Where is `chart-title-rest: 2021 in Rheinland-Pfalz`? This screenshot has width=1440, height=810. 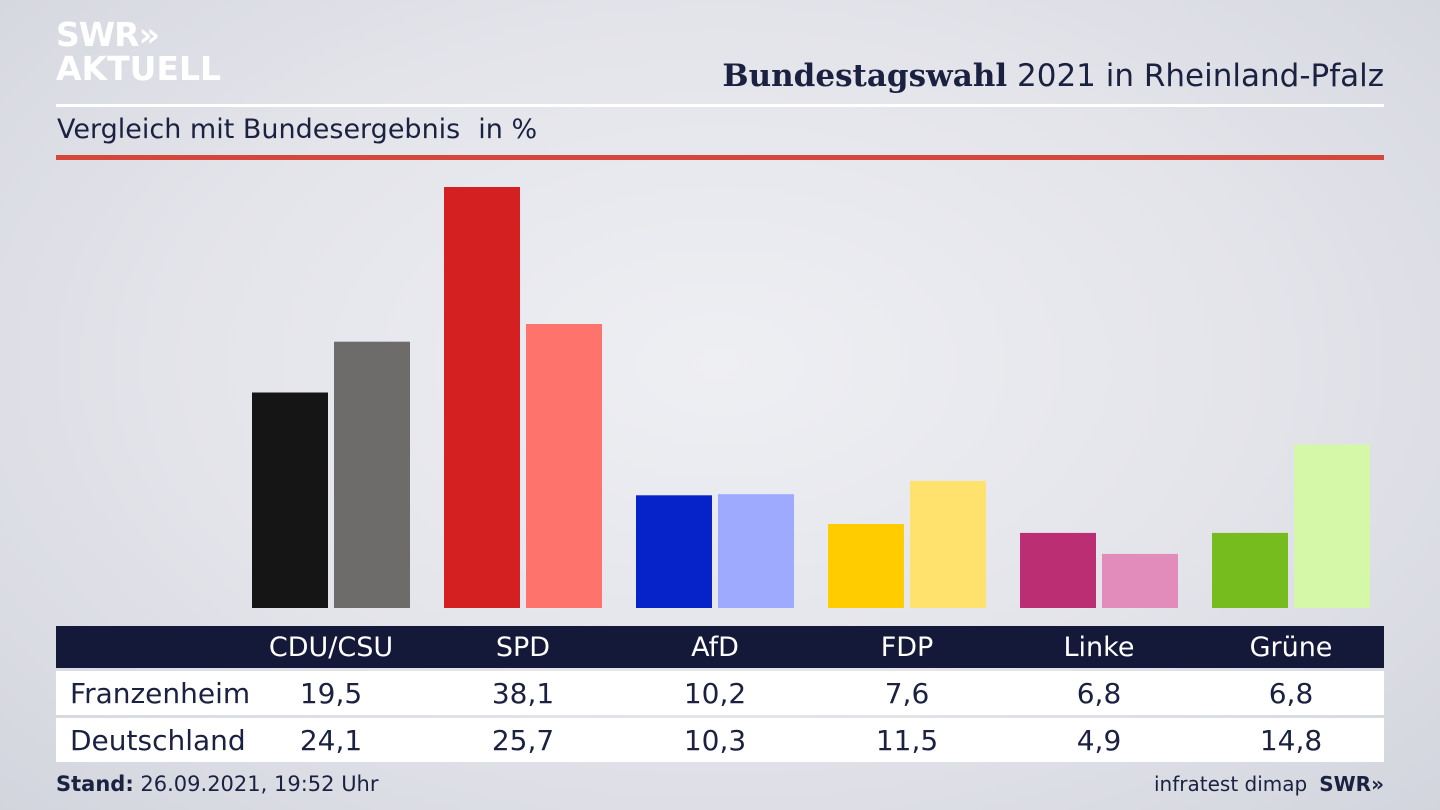 chart-title-rest: 2021 in Rheinland-Pfalz is located at coordinates (1195, 76).